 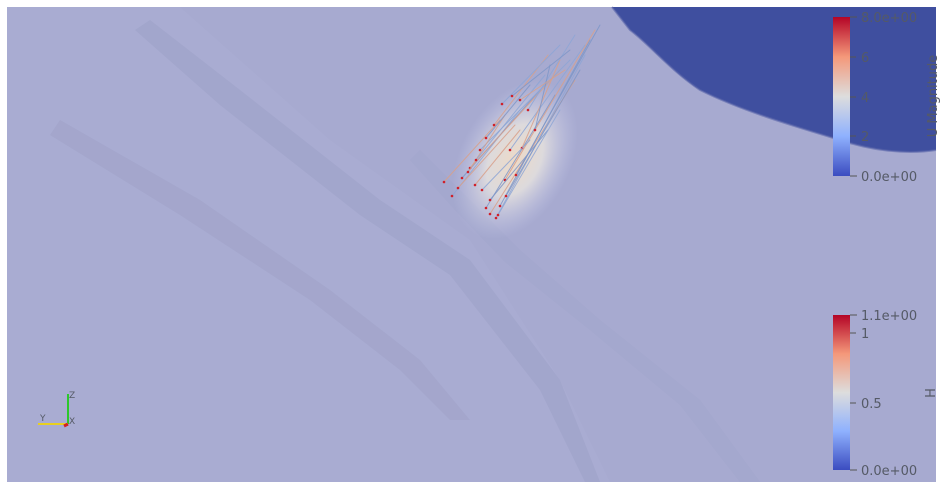 I want to click on orientation-axes: Z Y X, so click(x=56, y=409).